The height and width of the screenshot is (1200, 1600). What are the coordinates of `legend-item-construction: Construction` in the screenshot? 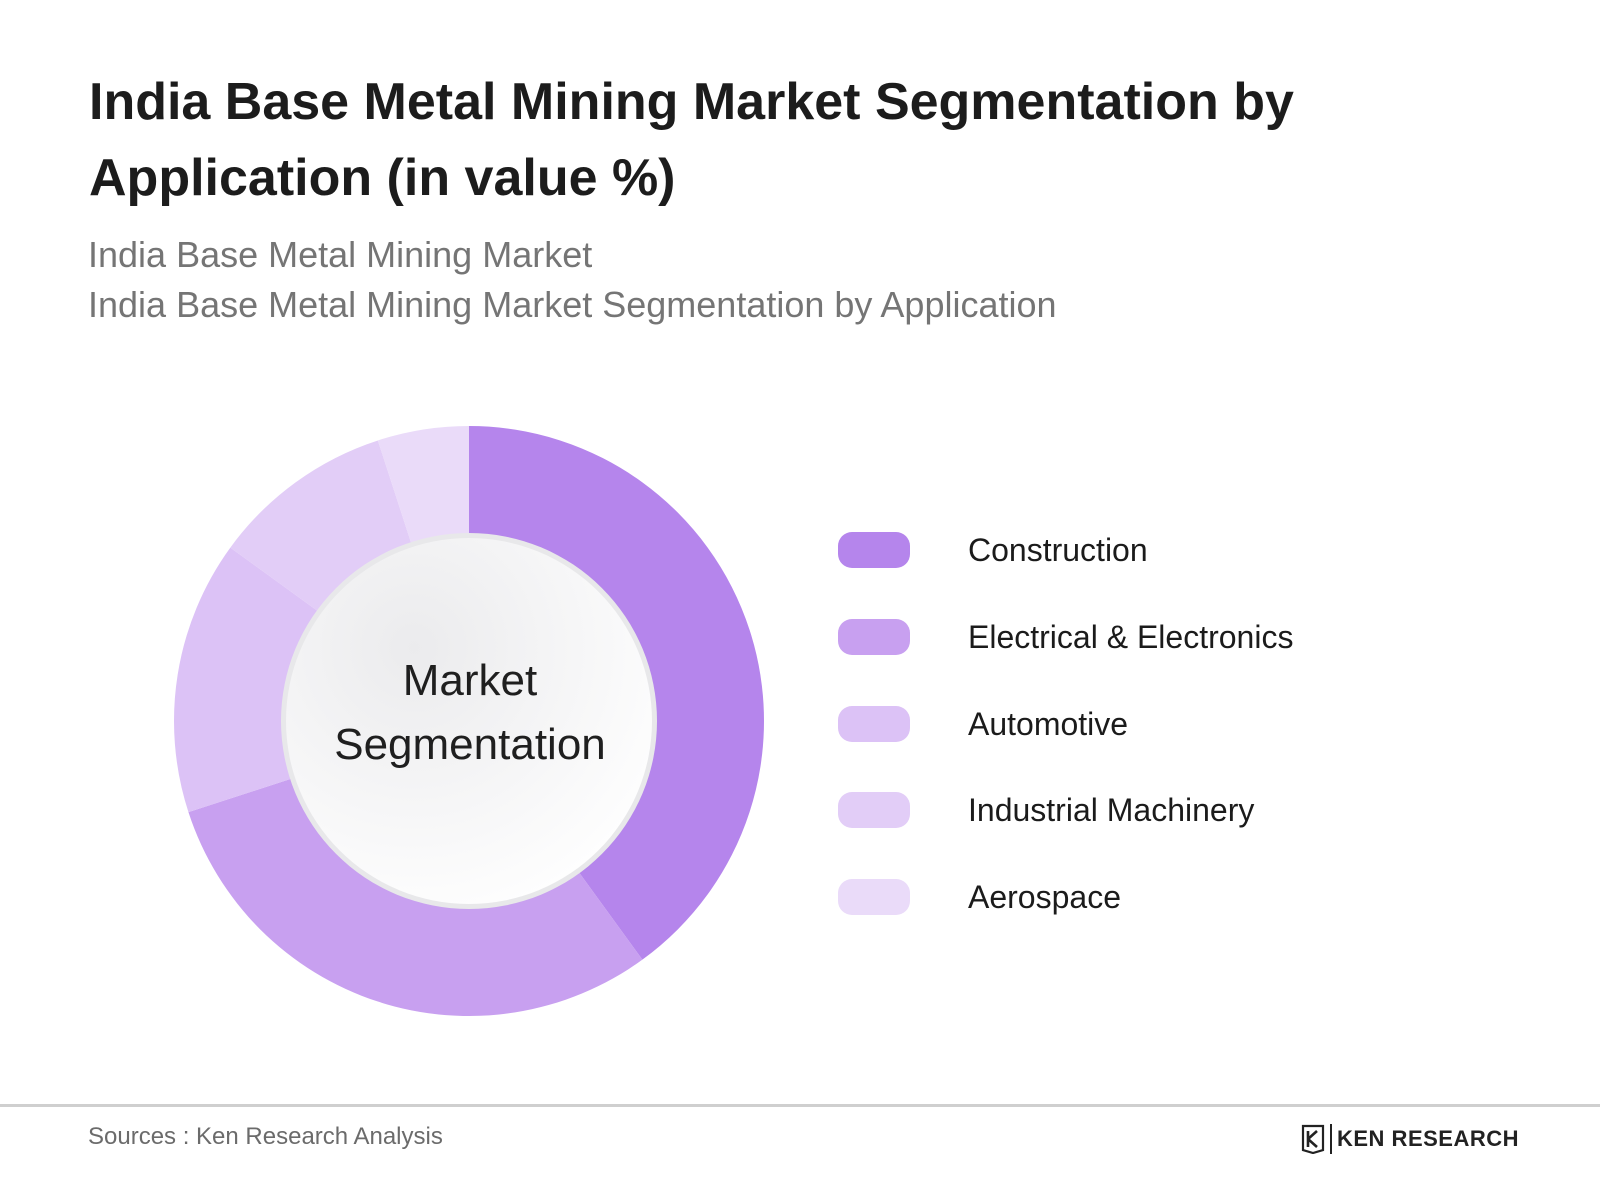 It's located at (1118, 550).